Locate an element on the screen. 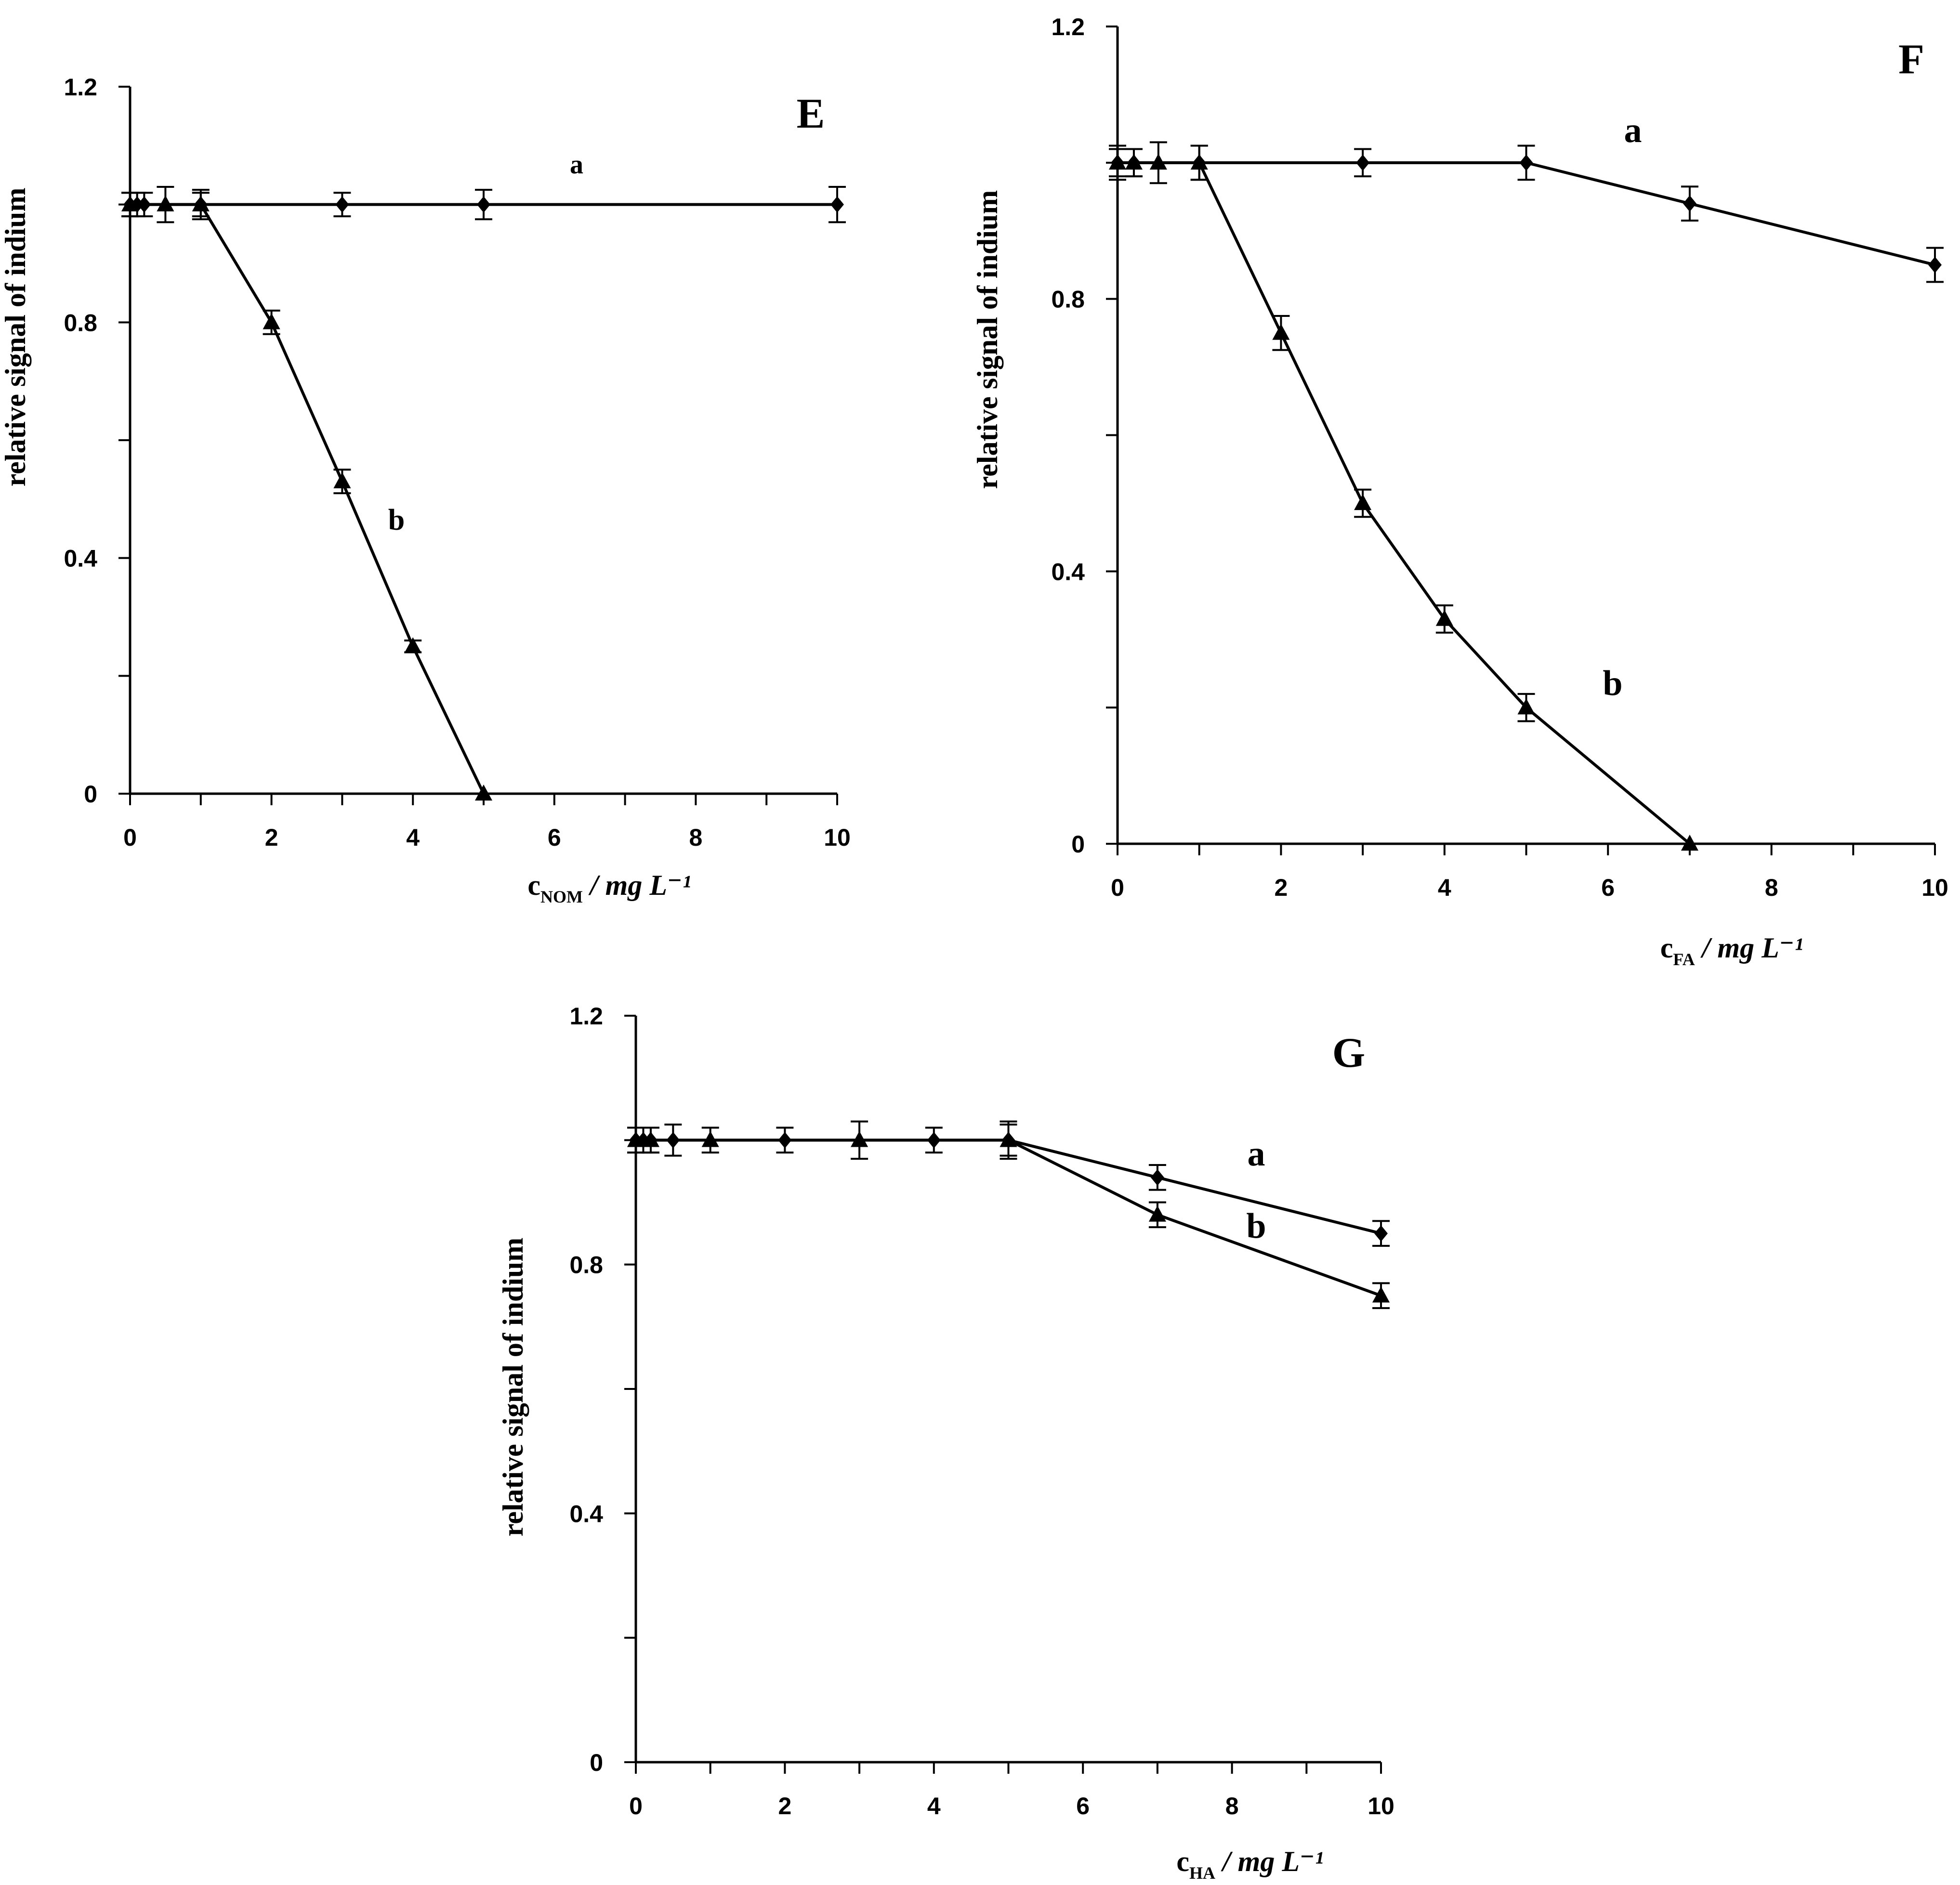  x-axis-title-subscript: HA is located at coordinates (1202, 1873).